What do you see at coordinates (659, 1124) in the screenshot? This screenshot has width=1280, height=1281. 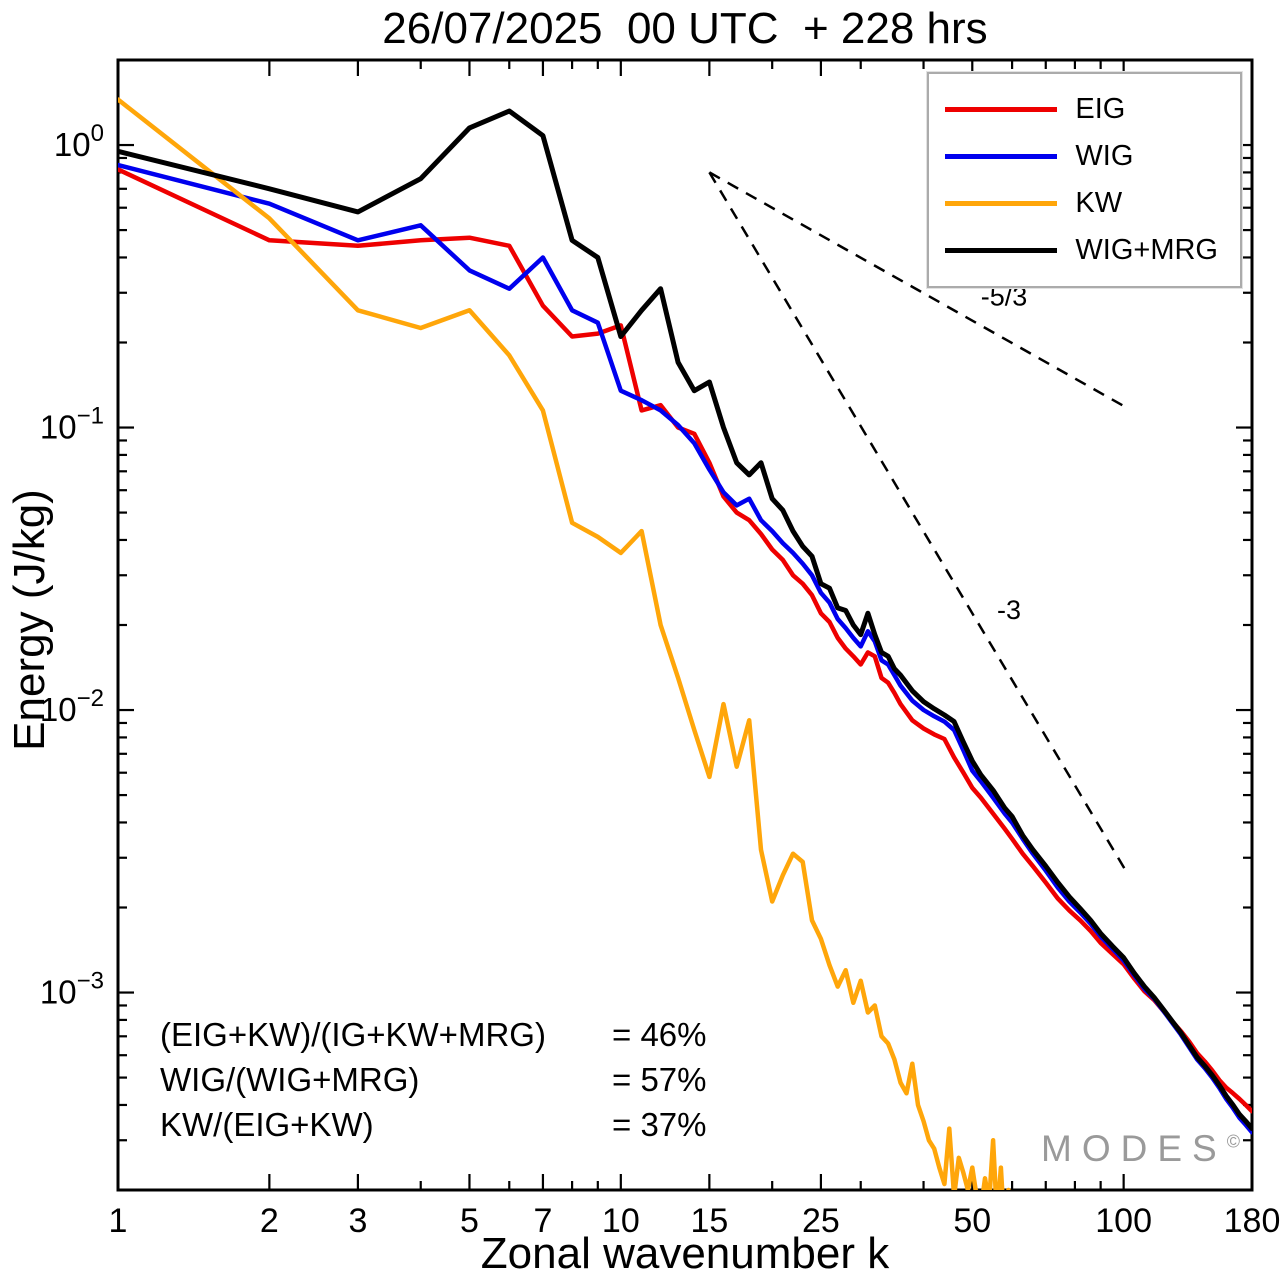 I see `ratio-value: = 37%` at bounding box center [659, 1124].